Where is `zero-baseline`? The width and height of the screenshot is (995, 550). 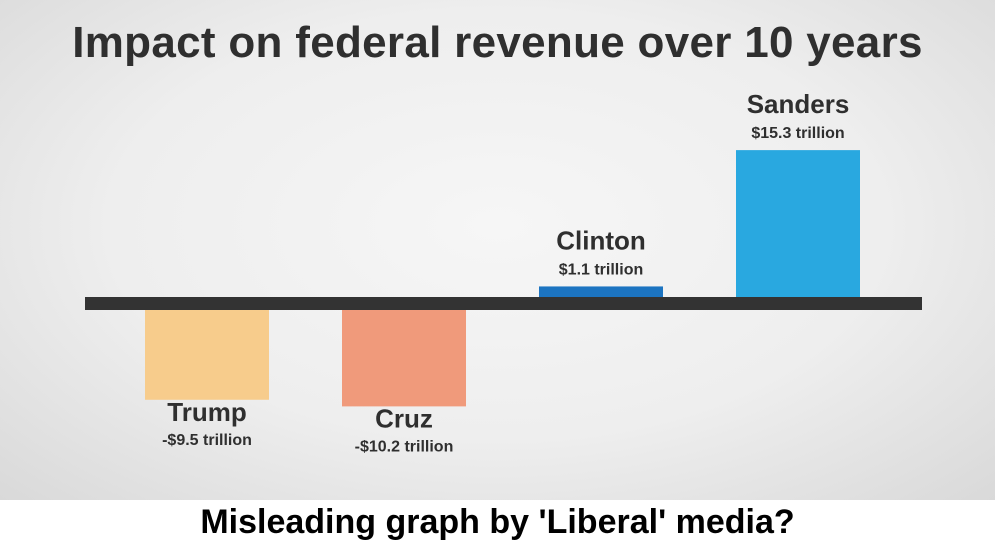 zero-baseline is located at coordinates (503, 303).